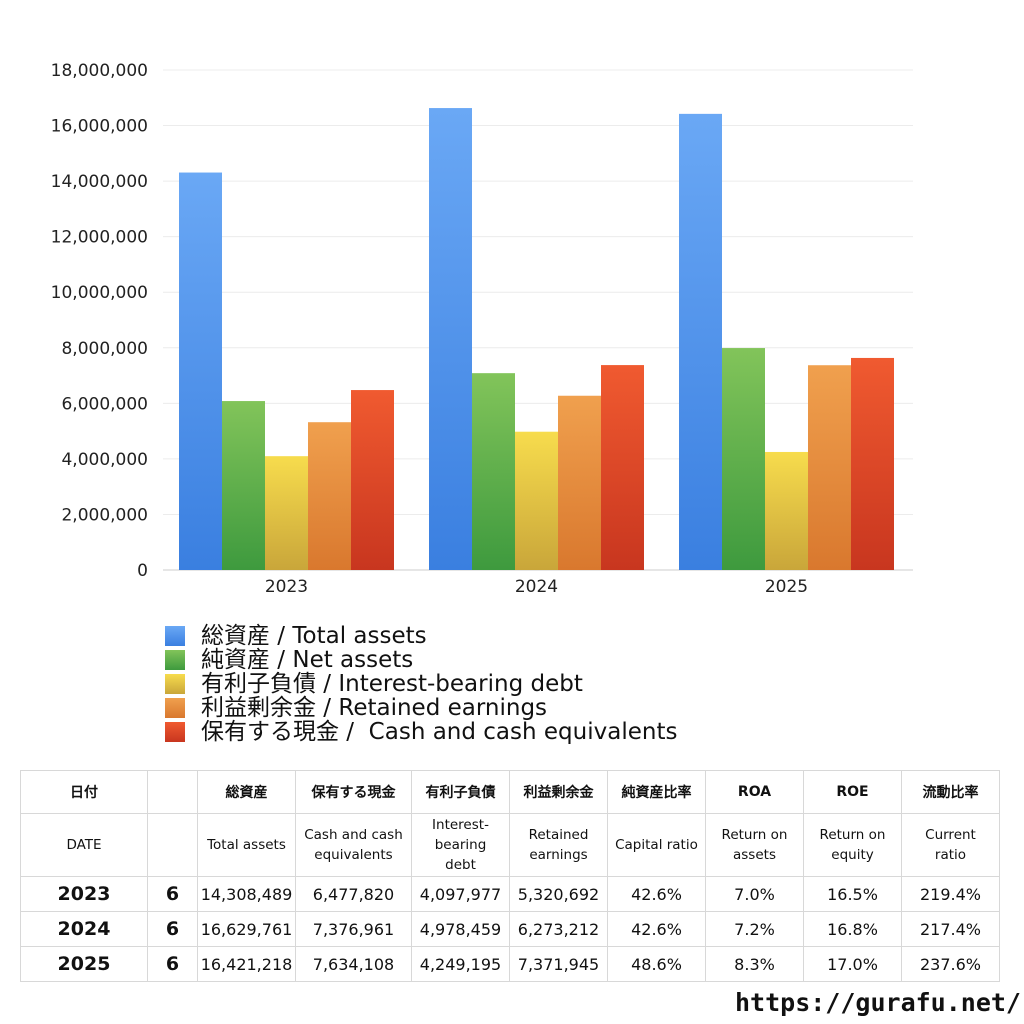 The image size is (1024, 1024). What do you see at coordinates (460, 964) in the screenshot?
I see `table-cell: 4,249,195` at bounding box center [460, 964].